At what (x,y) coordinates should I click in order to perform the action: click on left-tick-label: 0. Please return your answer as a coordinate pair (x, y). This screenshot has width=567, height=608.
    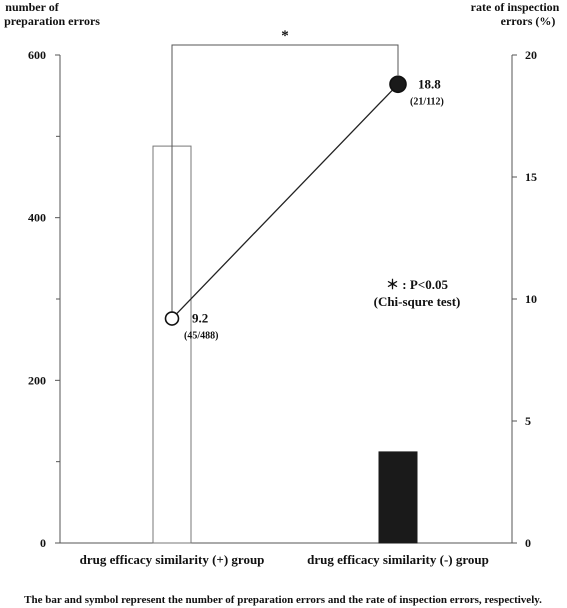
    Looking at the image, I should click on (43, 543).